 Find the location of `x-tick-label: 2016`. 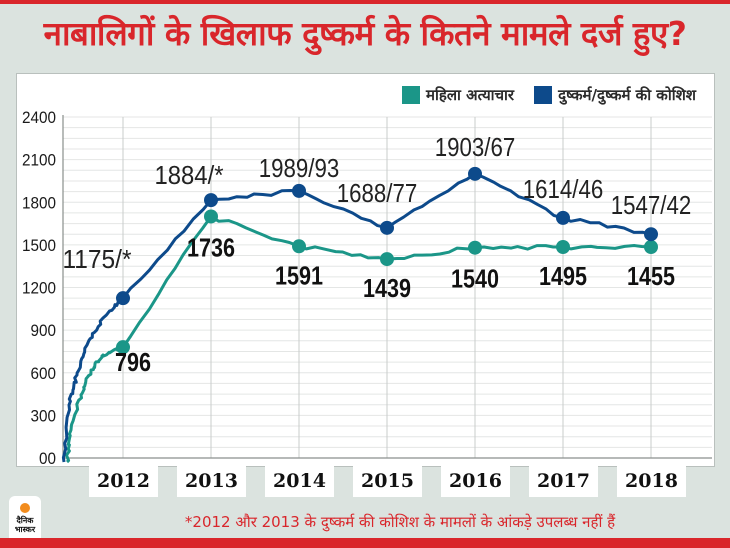

x-tick-label: 2016 is located at coordinates (475, 481).